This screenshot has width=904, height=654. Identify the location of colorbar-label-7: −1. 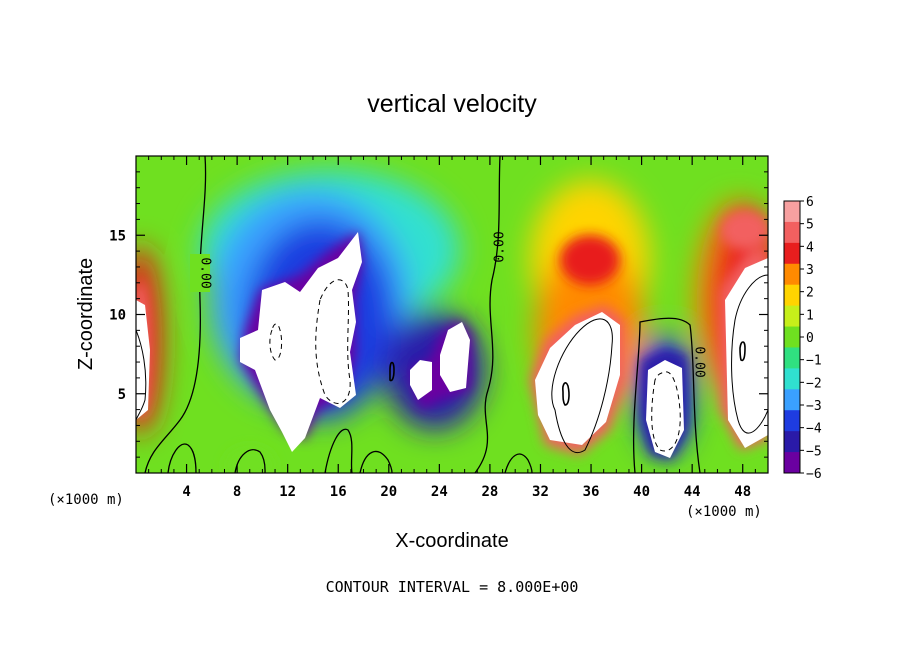
(814, 361).